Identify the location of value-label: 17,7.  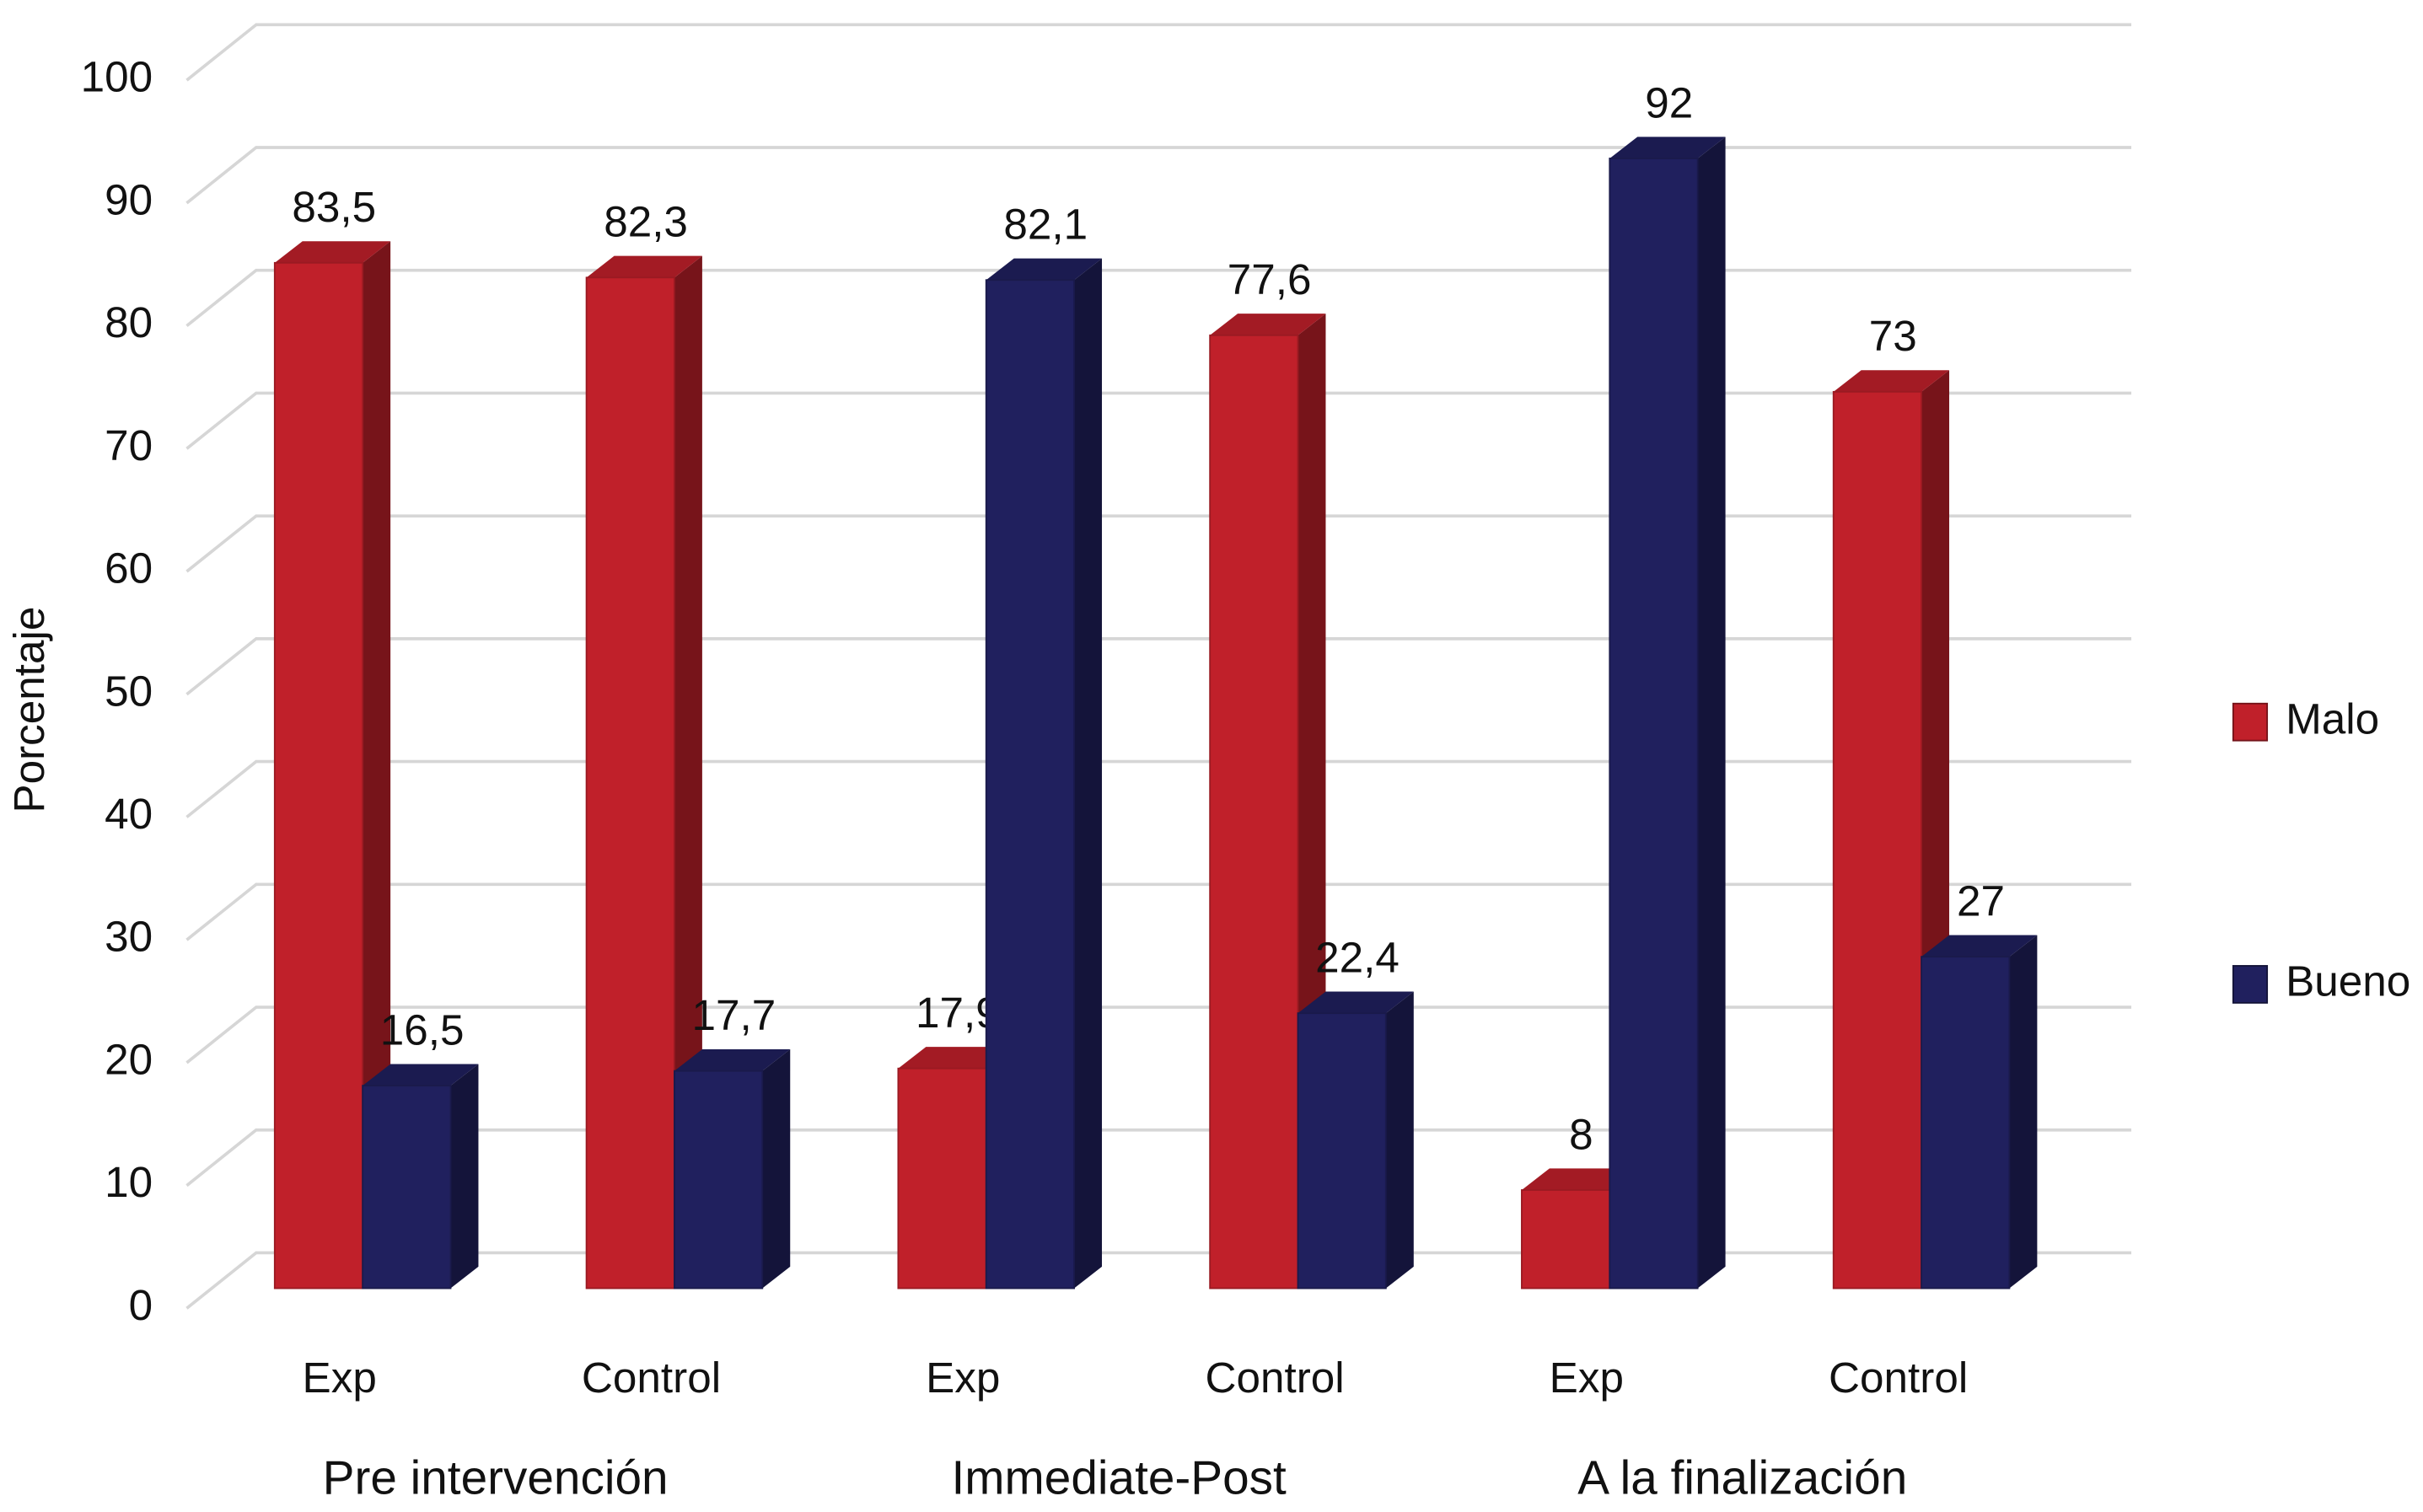
(734, 1015).